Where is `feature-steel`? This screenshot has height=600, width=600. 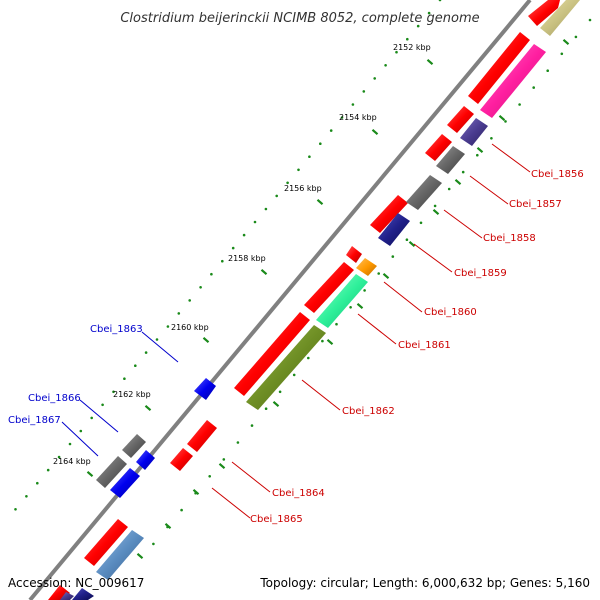
feature-steel is located at coordinates (120, 555).